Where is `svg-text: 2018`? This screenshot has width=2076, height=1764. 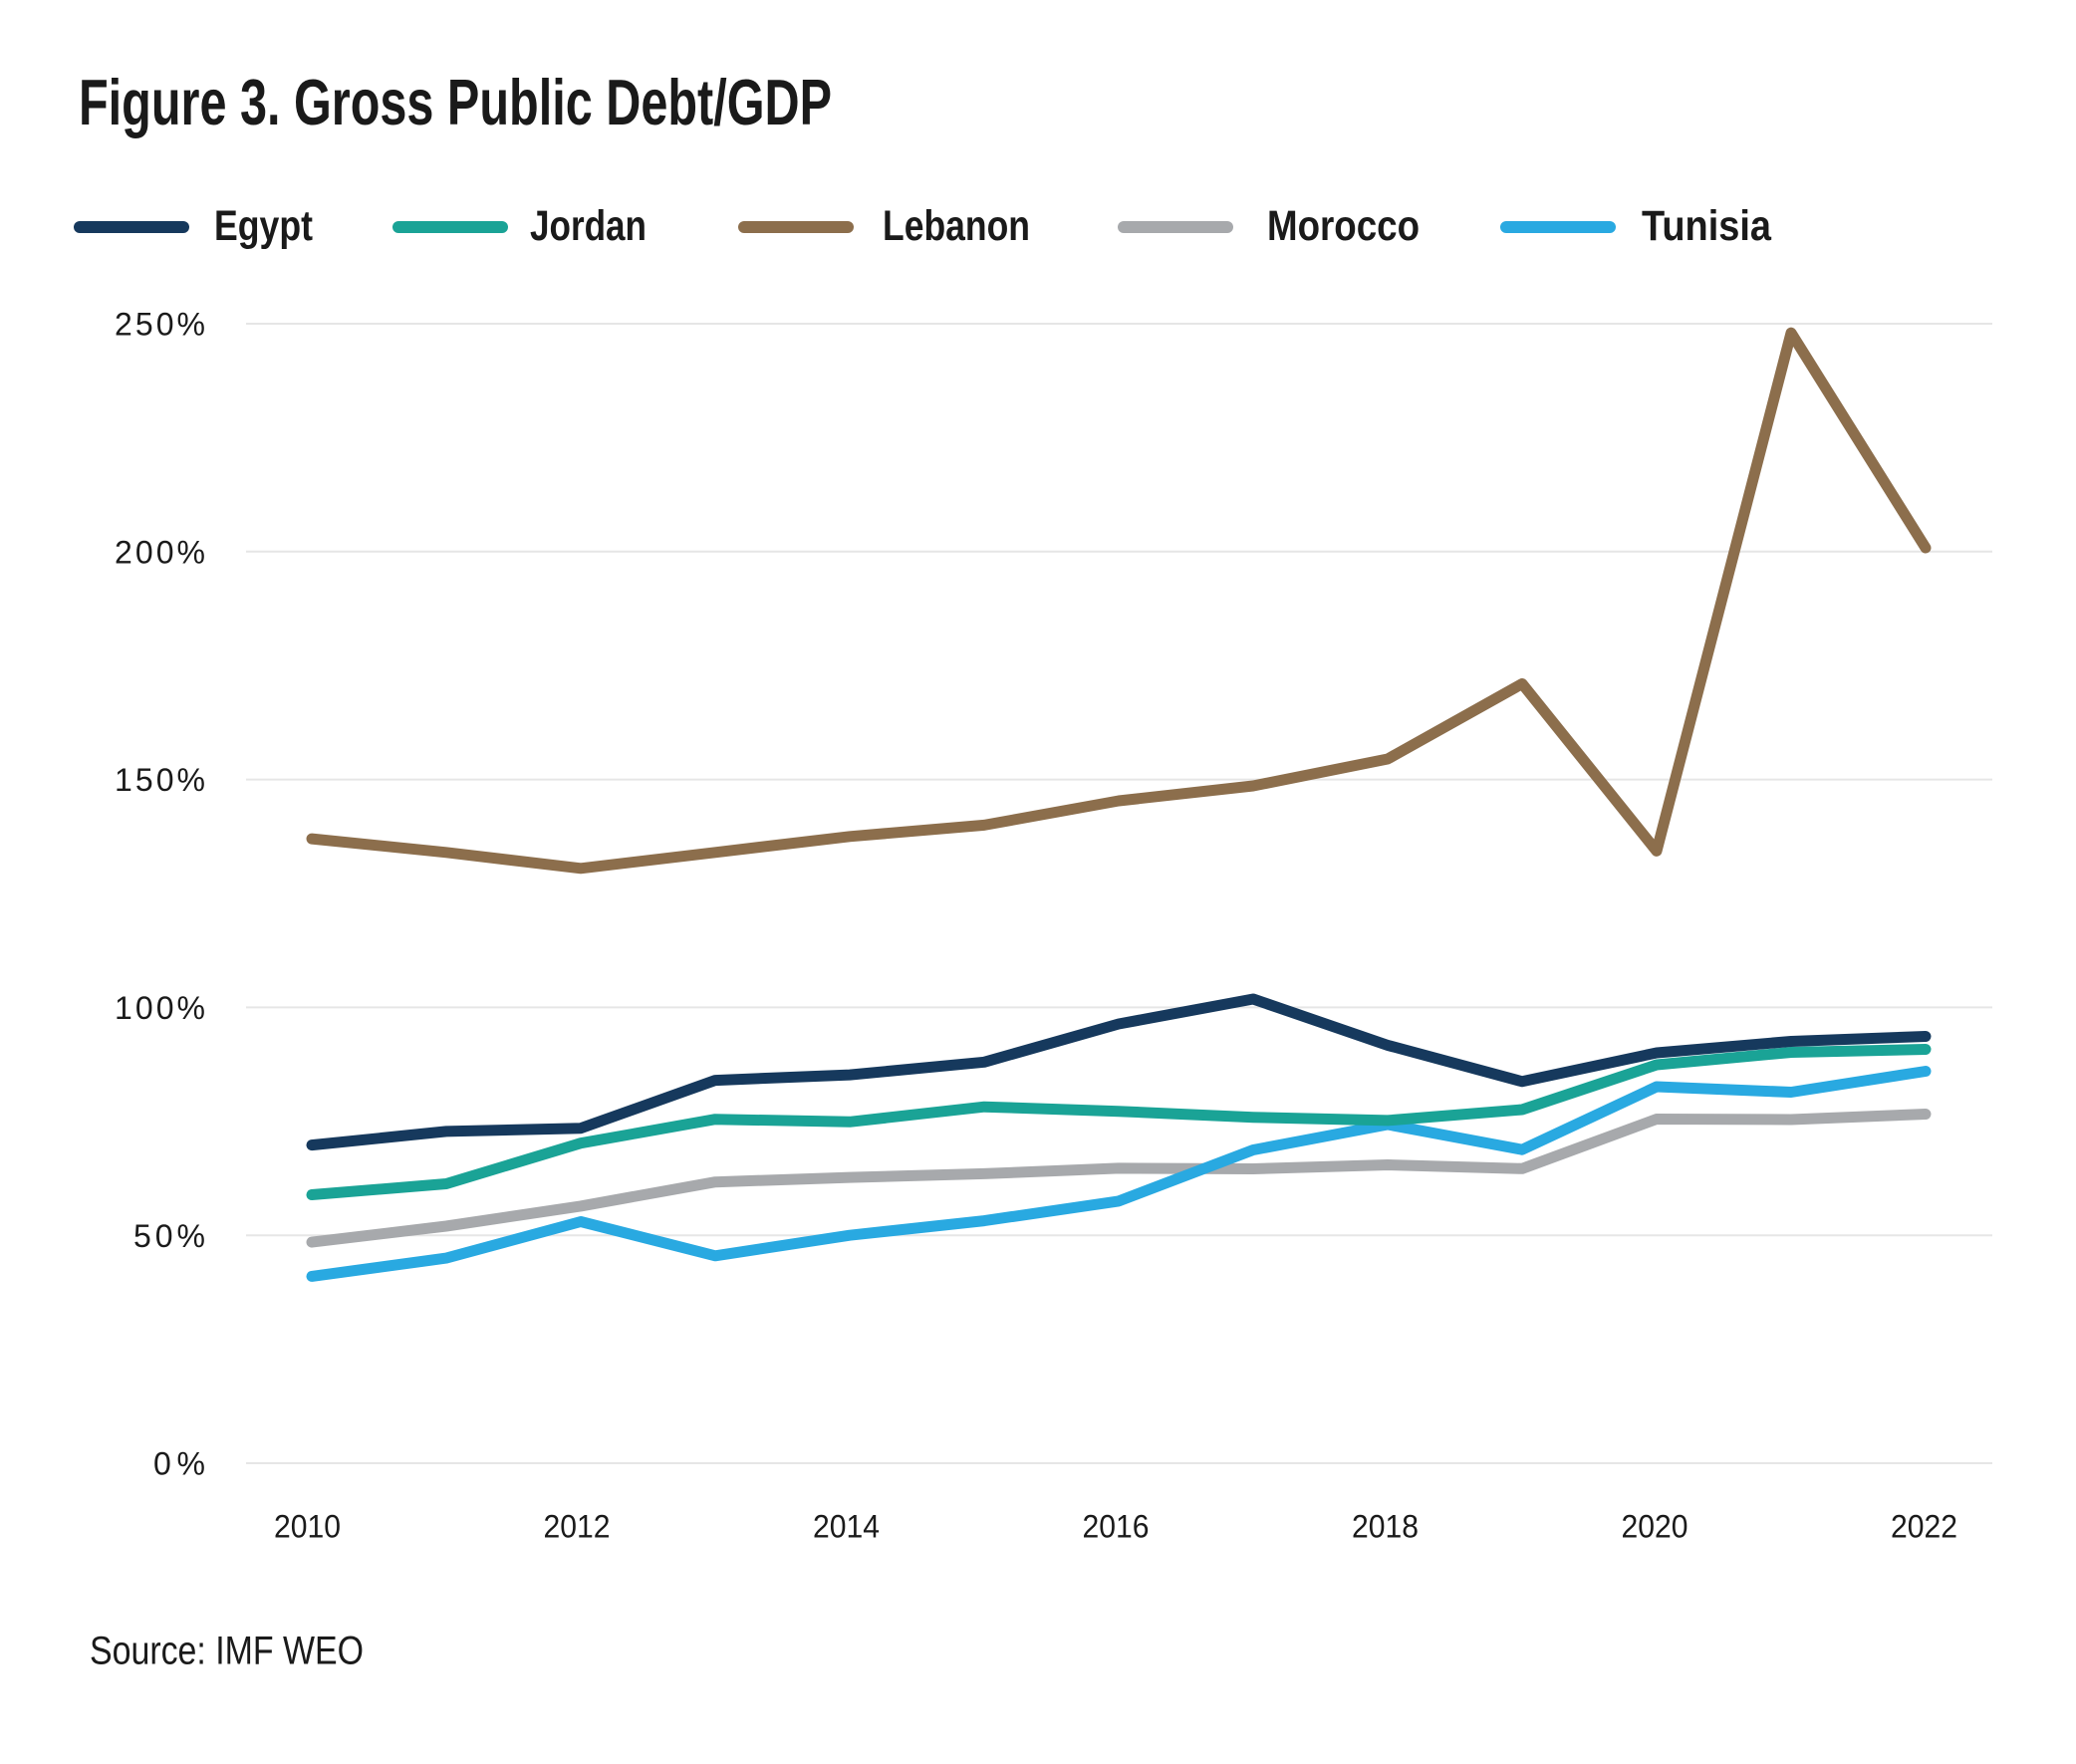
svg-text: 2018 is located at coordinates (1385, 1526).